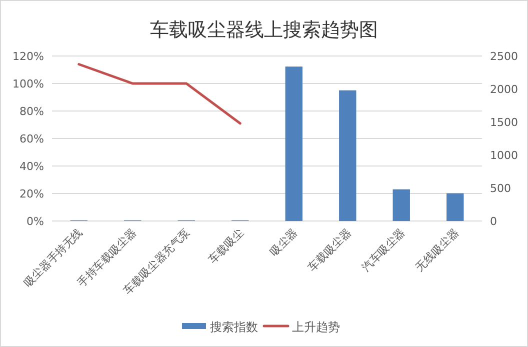 This screenshot has width=528, height=347. Describe the element at coordinates (383, 250) in the screenshot. I see `x-tick-label: 汽车吸尘器` at that location.